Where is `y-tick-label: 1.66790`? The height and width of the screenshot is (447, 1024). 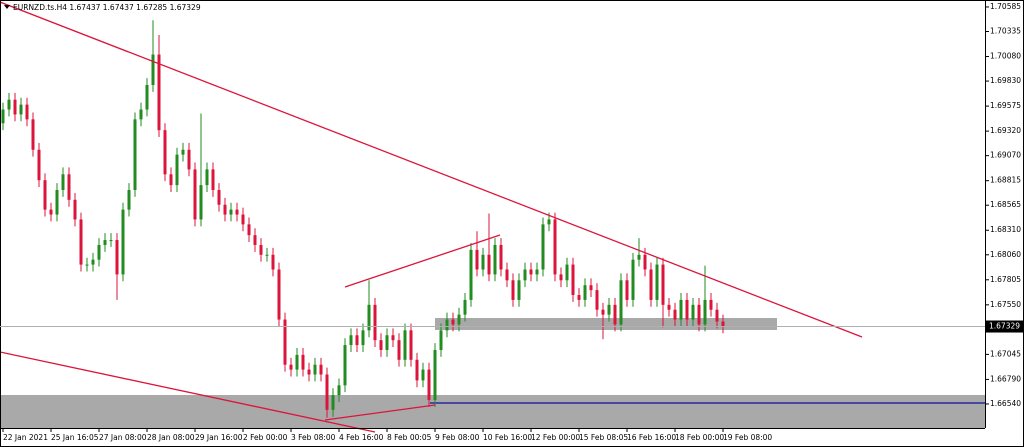 y-tick-label: 1.66790 is located at coordinates (1005, 378).